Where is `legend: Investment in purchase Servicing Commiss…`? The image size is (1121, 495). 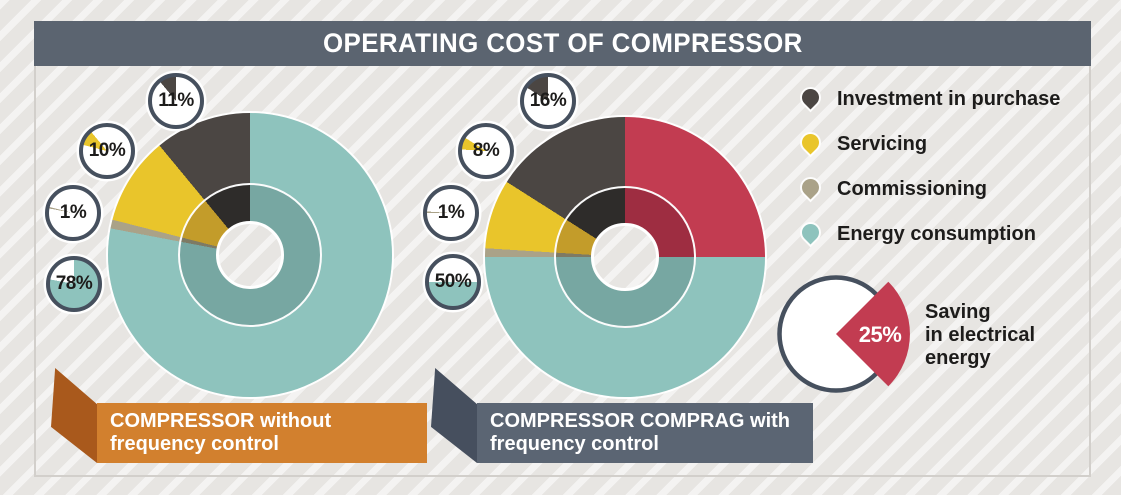 legend: Investment in purchase Servicing Commiss… is located at coordinates (927, 167).